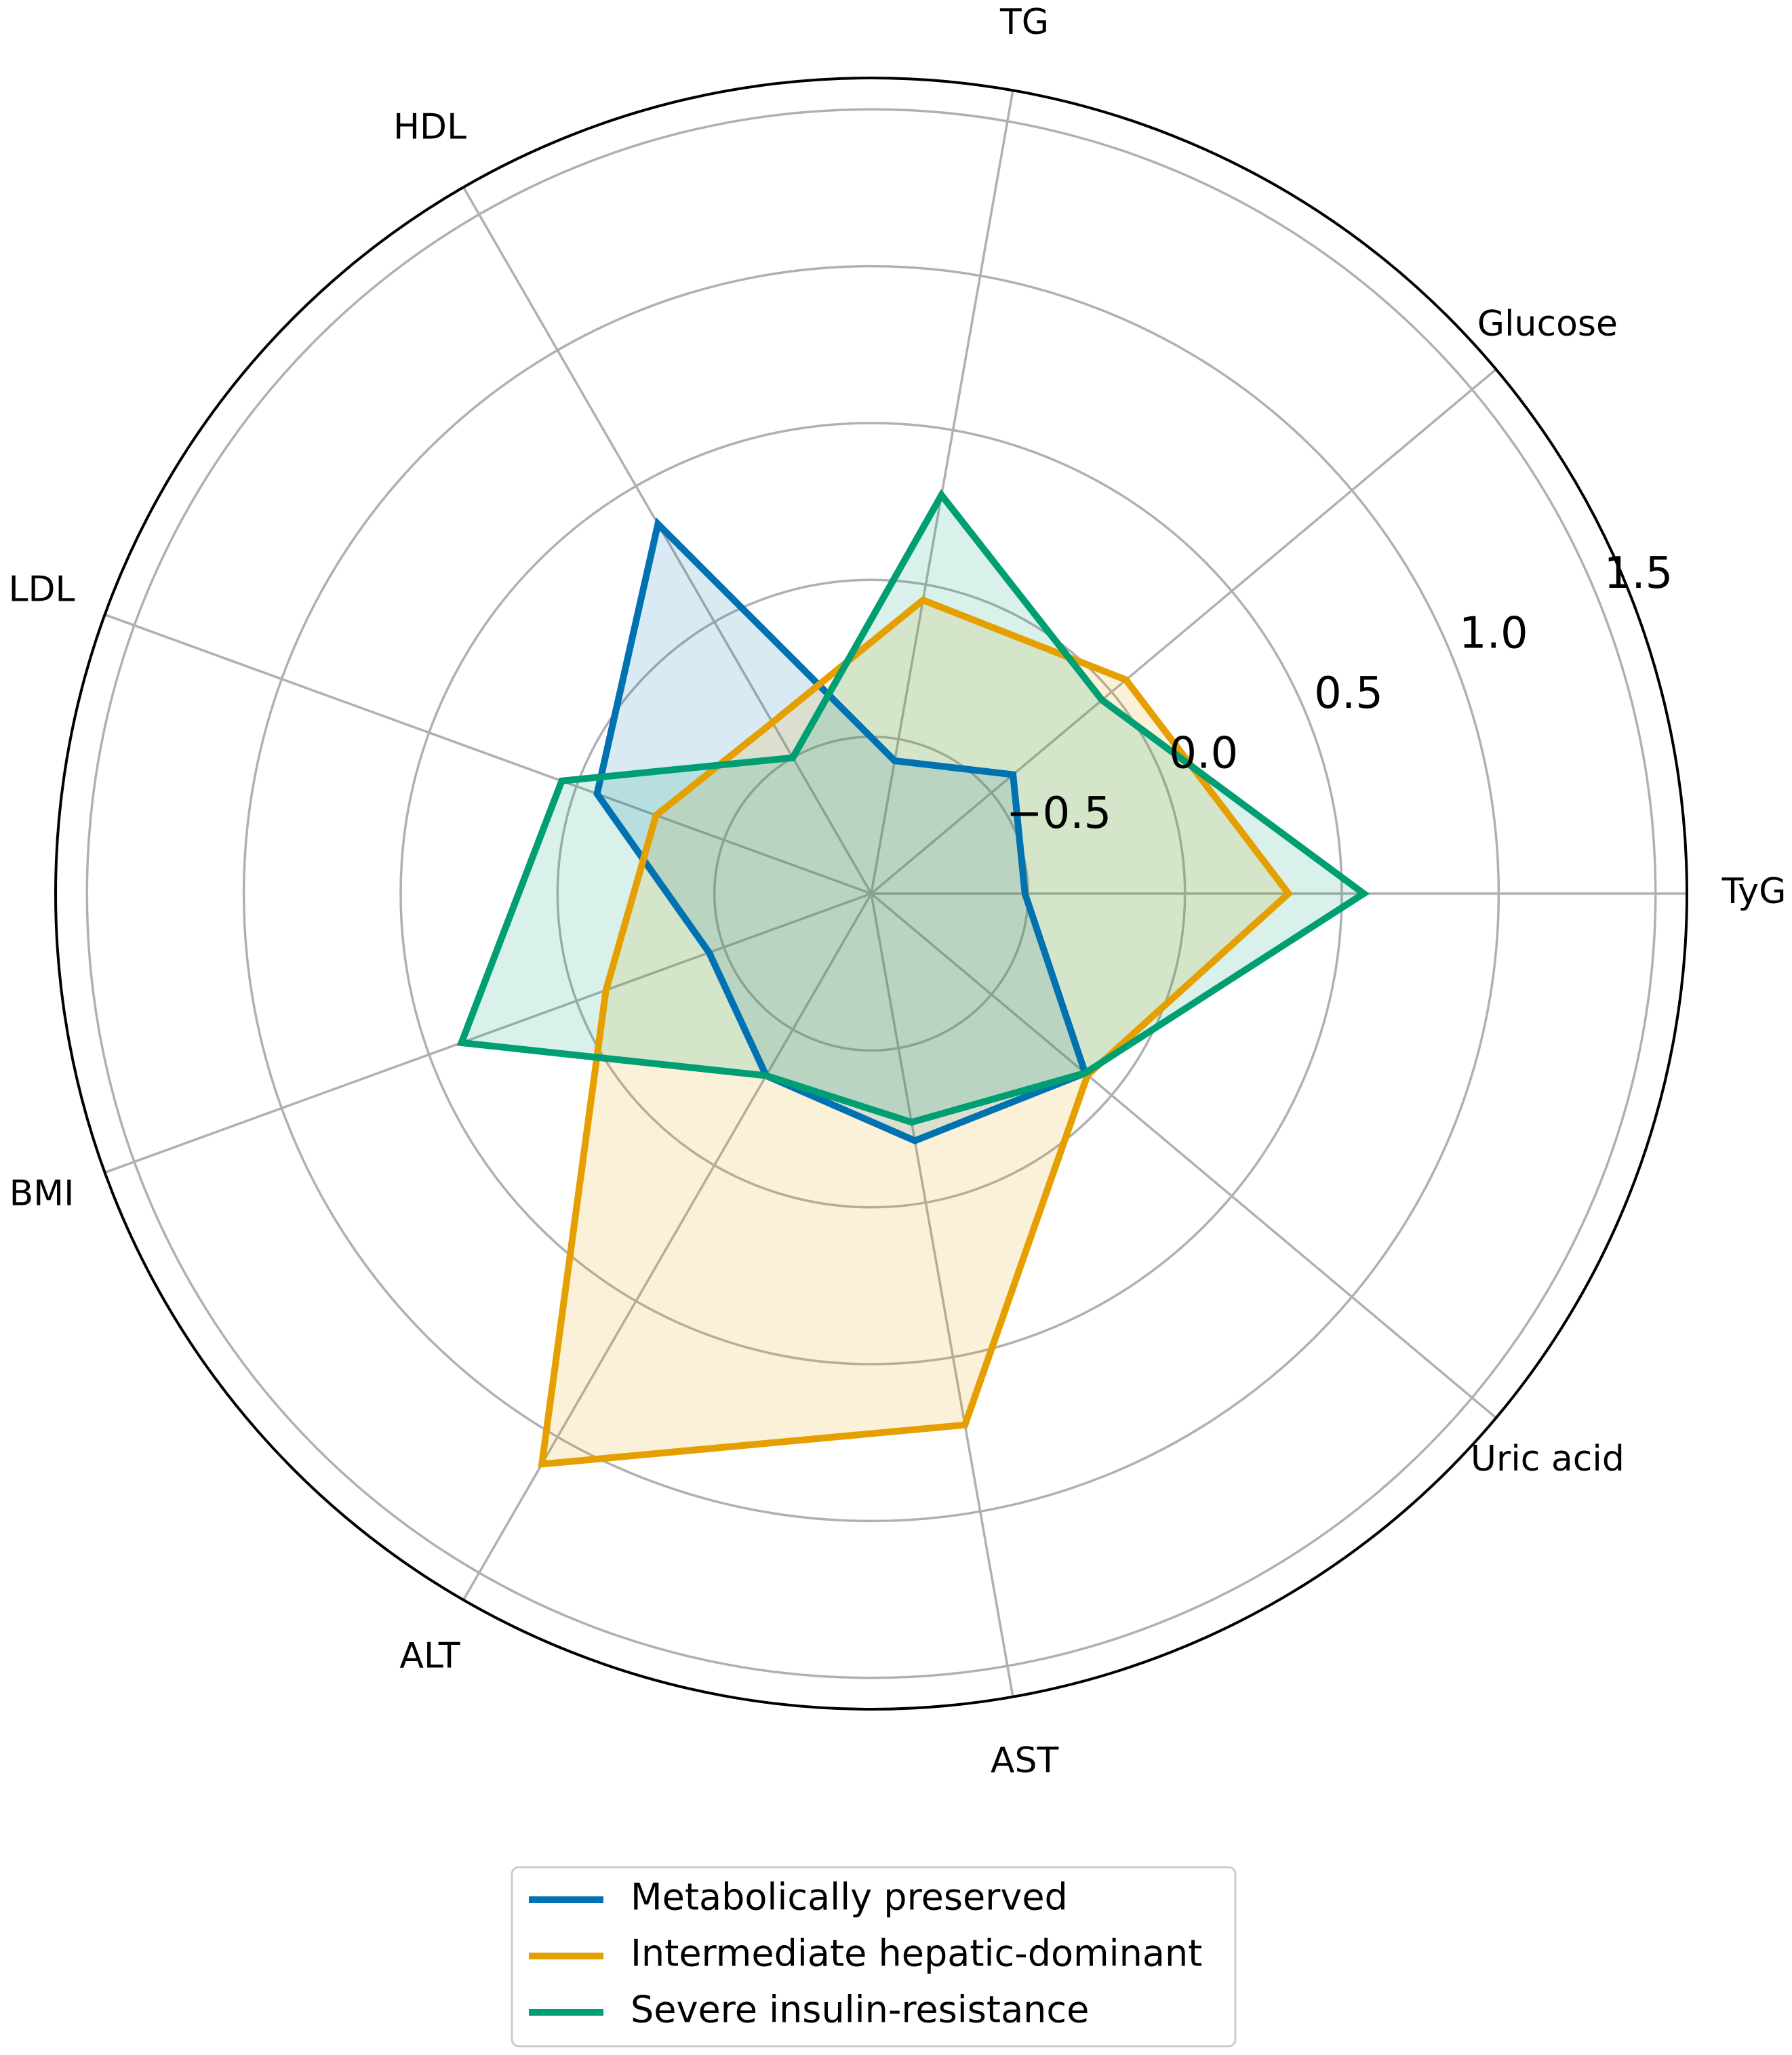 Image resolution: width=1792 pixels, height=2055 pixels. I want to click on r-tick-label: 0.0, so click(1203, 753).